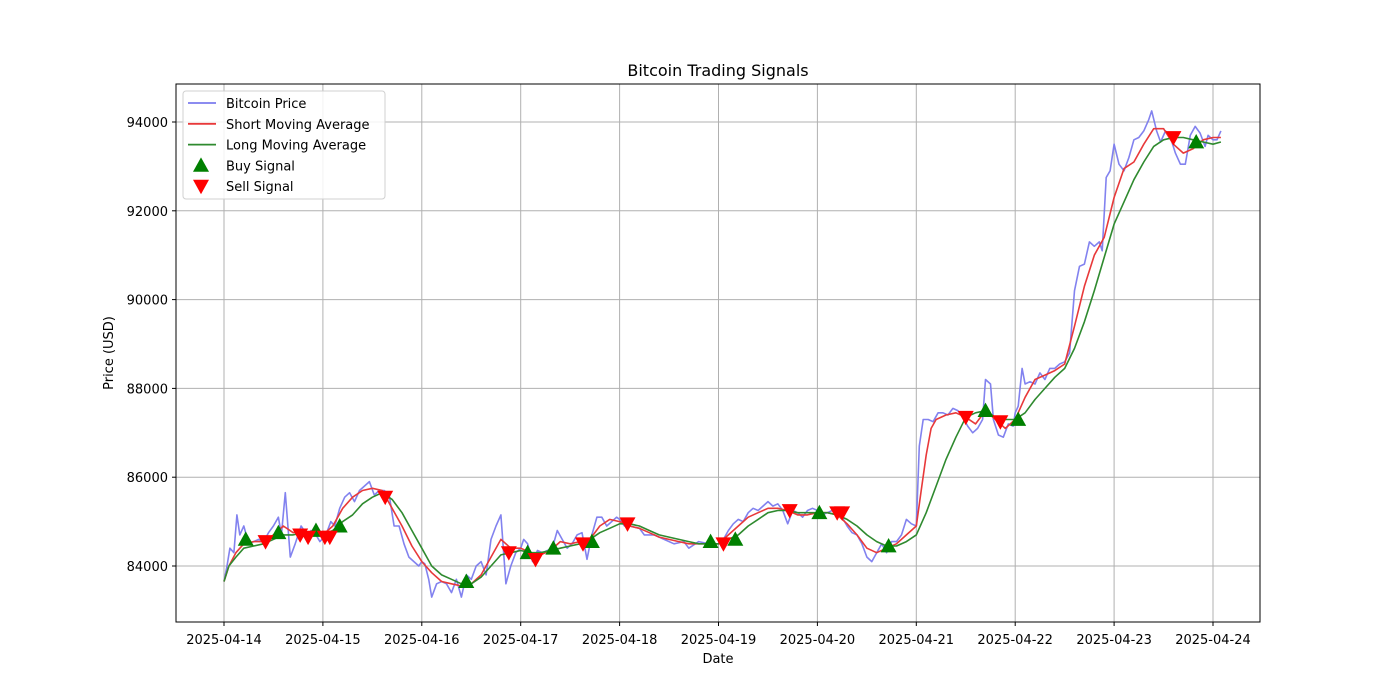 The width and height of the screenshot is (1400, 700). What do you see at coordinates (224, 640) in the screenshot?
I see `x-tick-label: 2025-04-14` at bounding box center [224, 640].